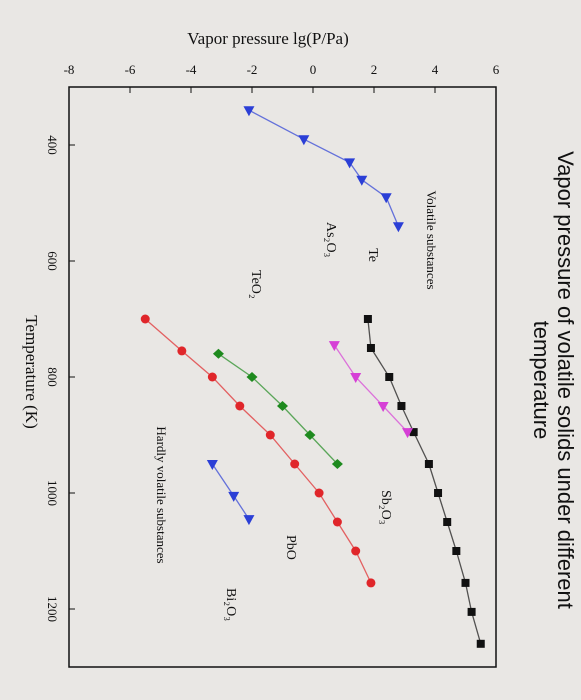 This screenshot has width=581, height=700. What do you see at coordinates (313, 69) in the screenshot?
I see `y-tick-label: 0` at bounding box center [313, 69].